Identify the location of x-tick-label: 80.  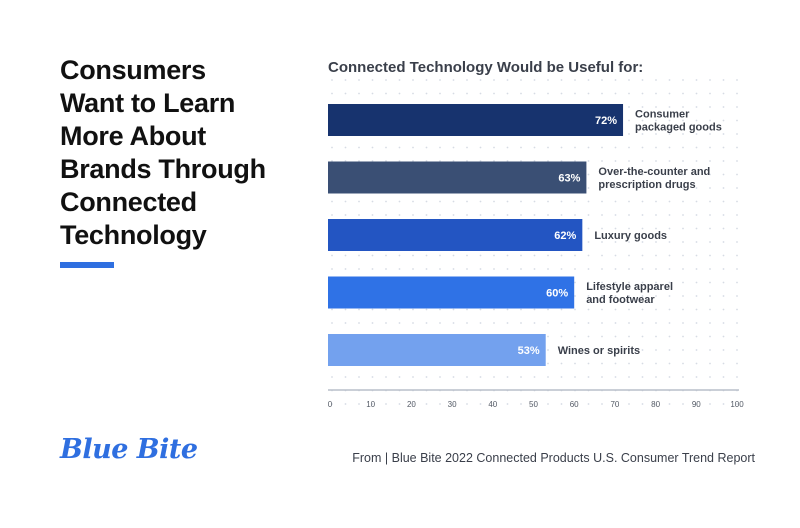
(655, 404).